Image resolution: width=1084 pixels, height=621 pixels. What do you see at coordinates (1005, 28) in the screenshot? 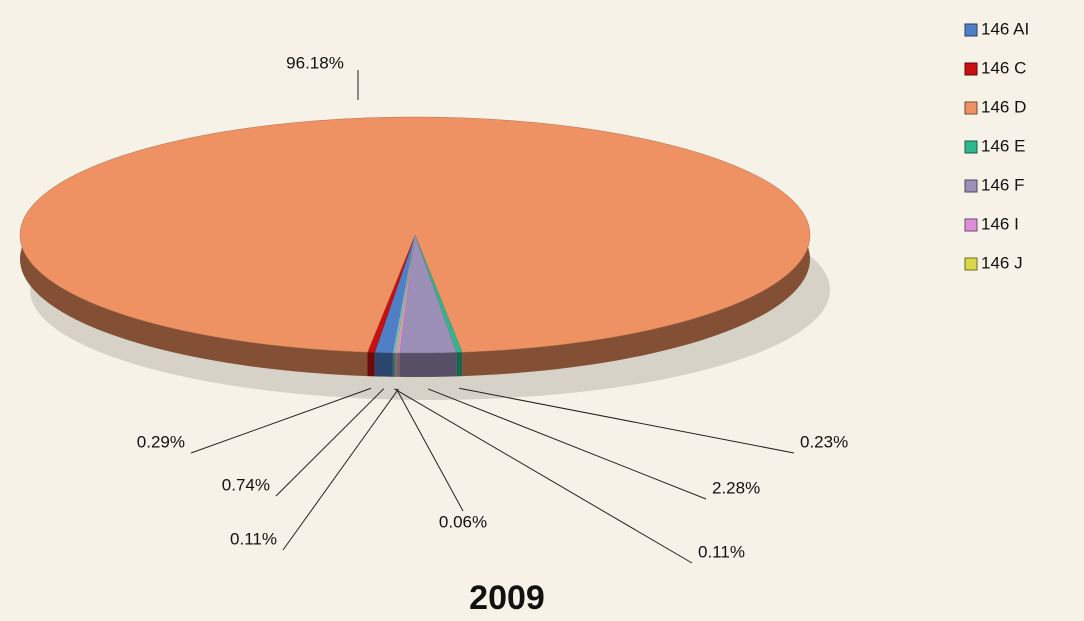
I see `legend-label: 146 AI` at bounding box center [1005, 28].